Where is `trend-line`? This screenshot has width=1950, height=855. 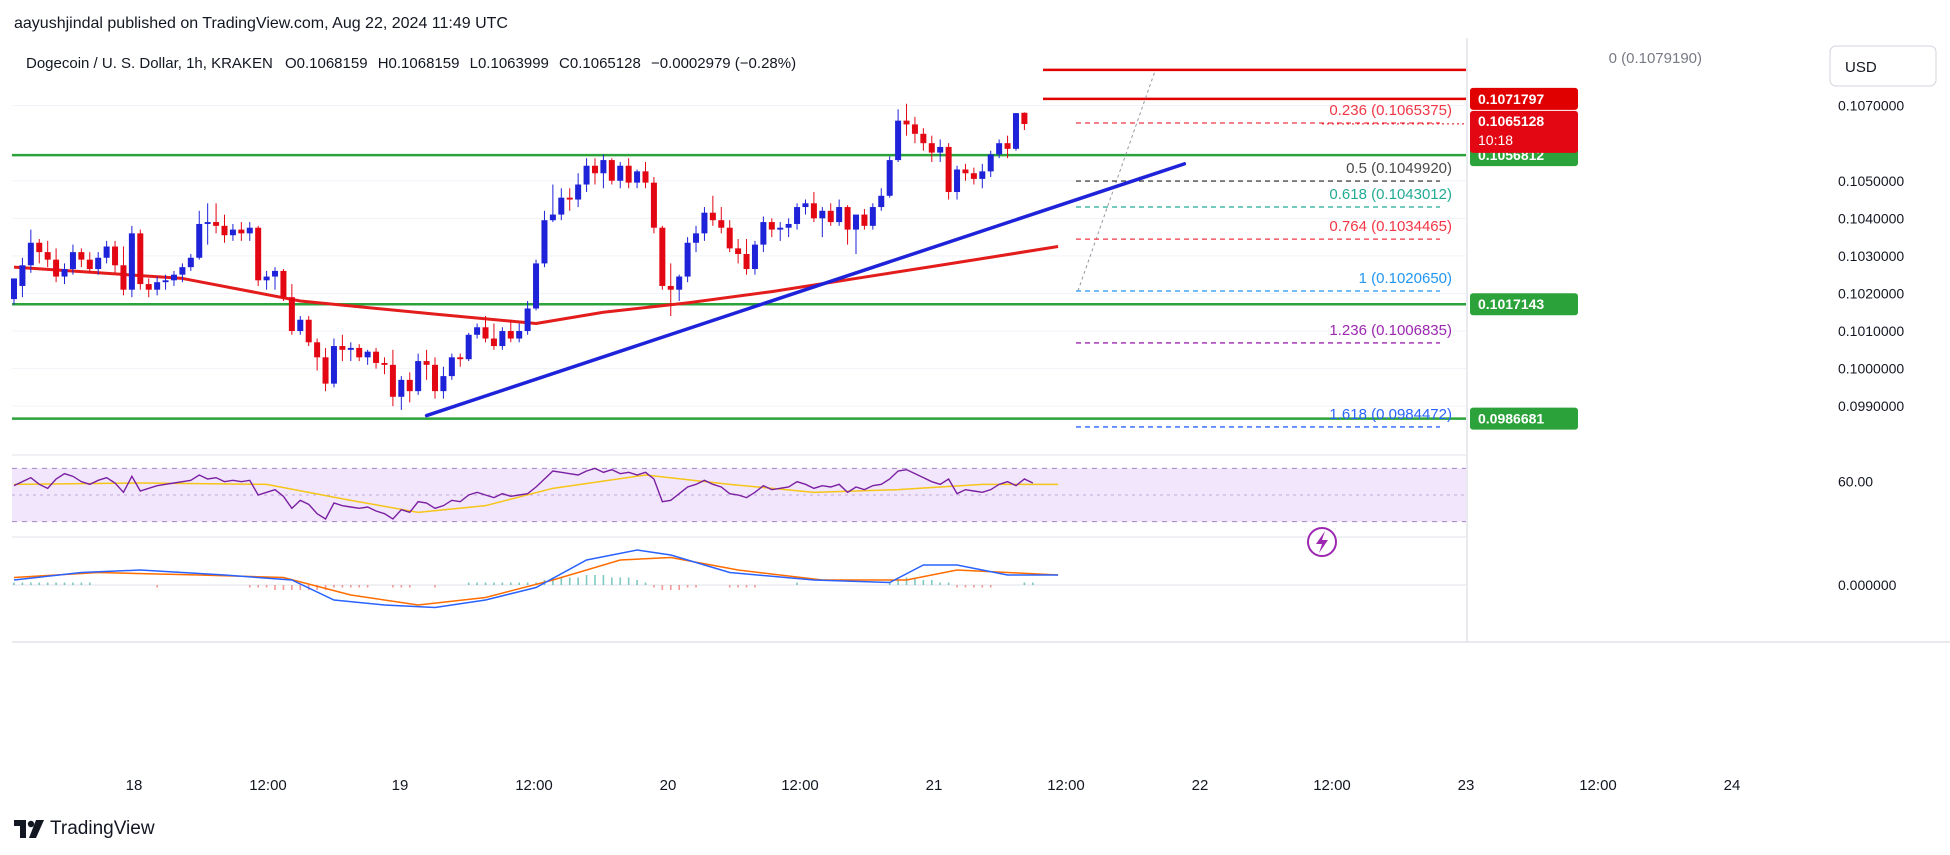
trend-line is located at coordinates (805, 290).